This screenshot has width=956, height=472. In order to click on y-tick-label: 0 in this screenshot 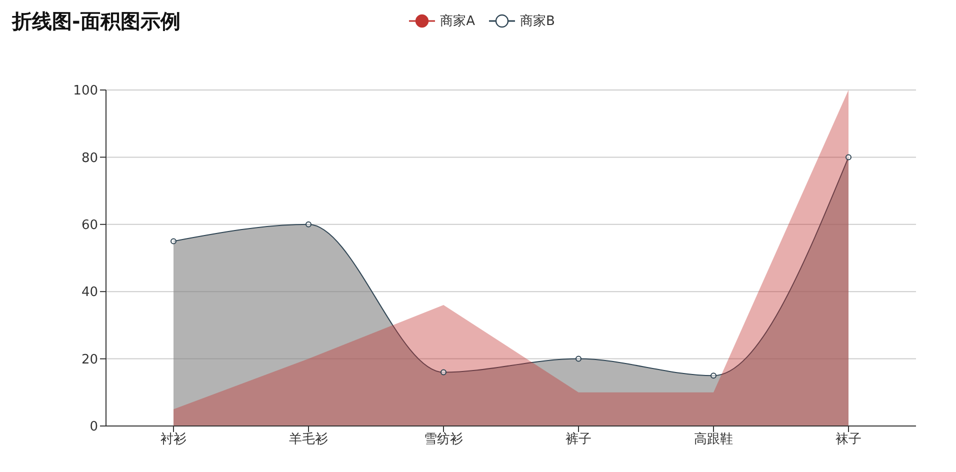, I will do `click(94, 427)`.